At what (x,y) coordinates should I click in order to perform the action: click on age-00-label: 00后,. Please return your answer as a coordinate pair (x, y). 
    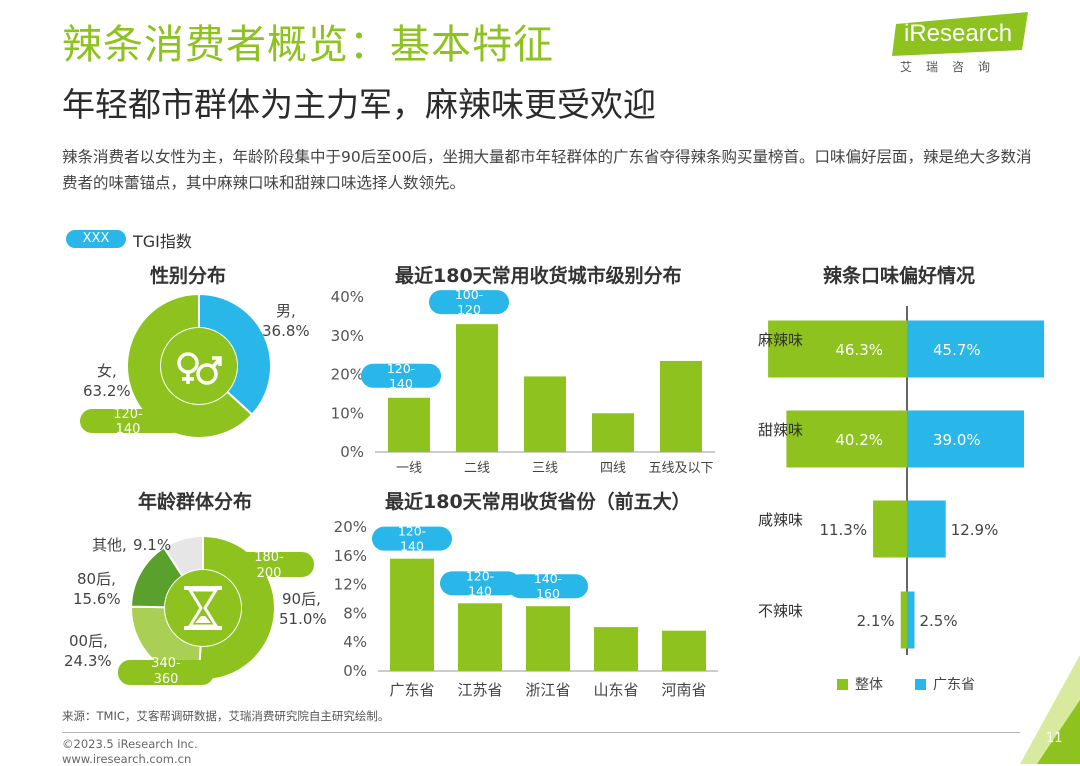
    Looking at the image, I should click on (88, 641).